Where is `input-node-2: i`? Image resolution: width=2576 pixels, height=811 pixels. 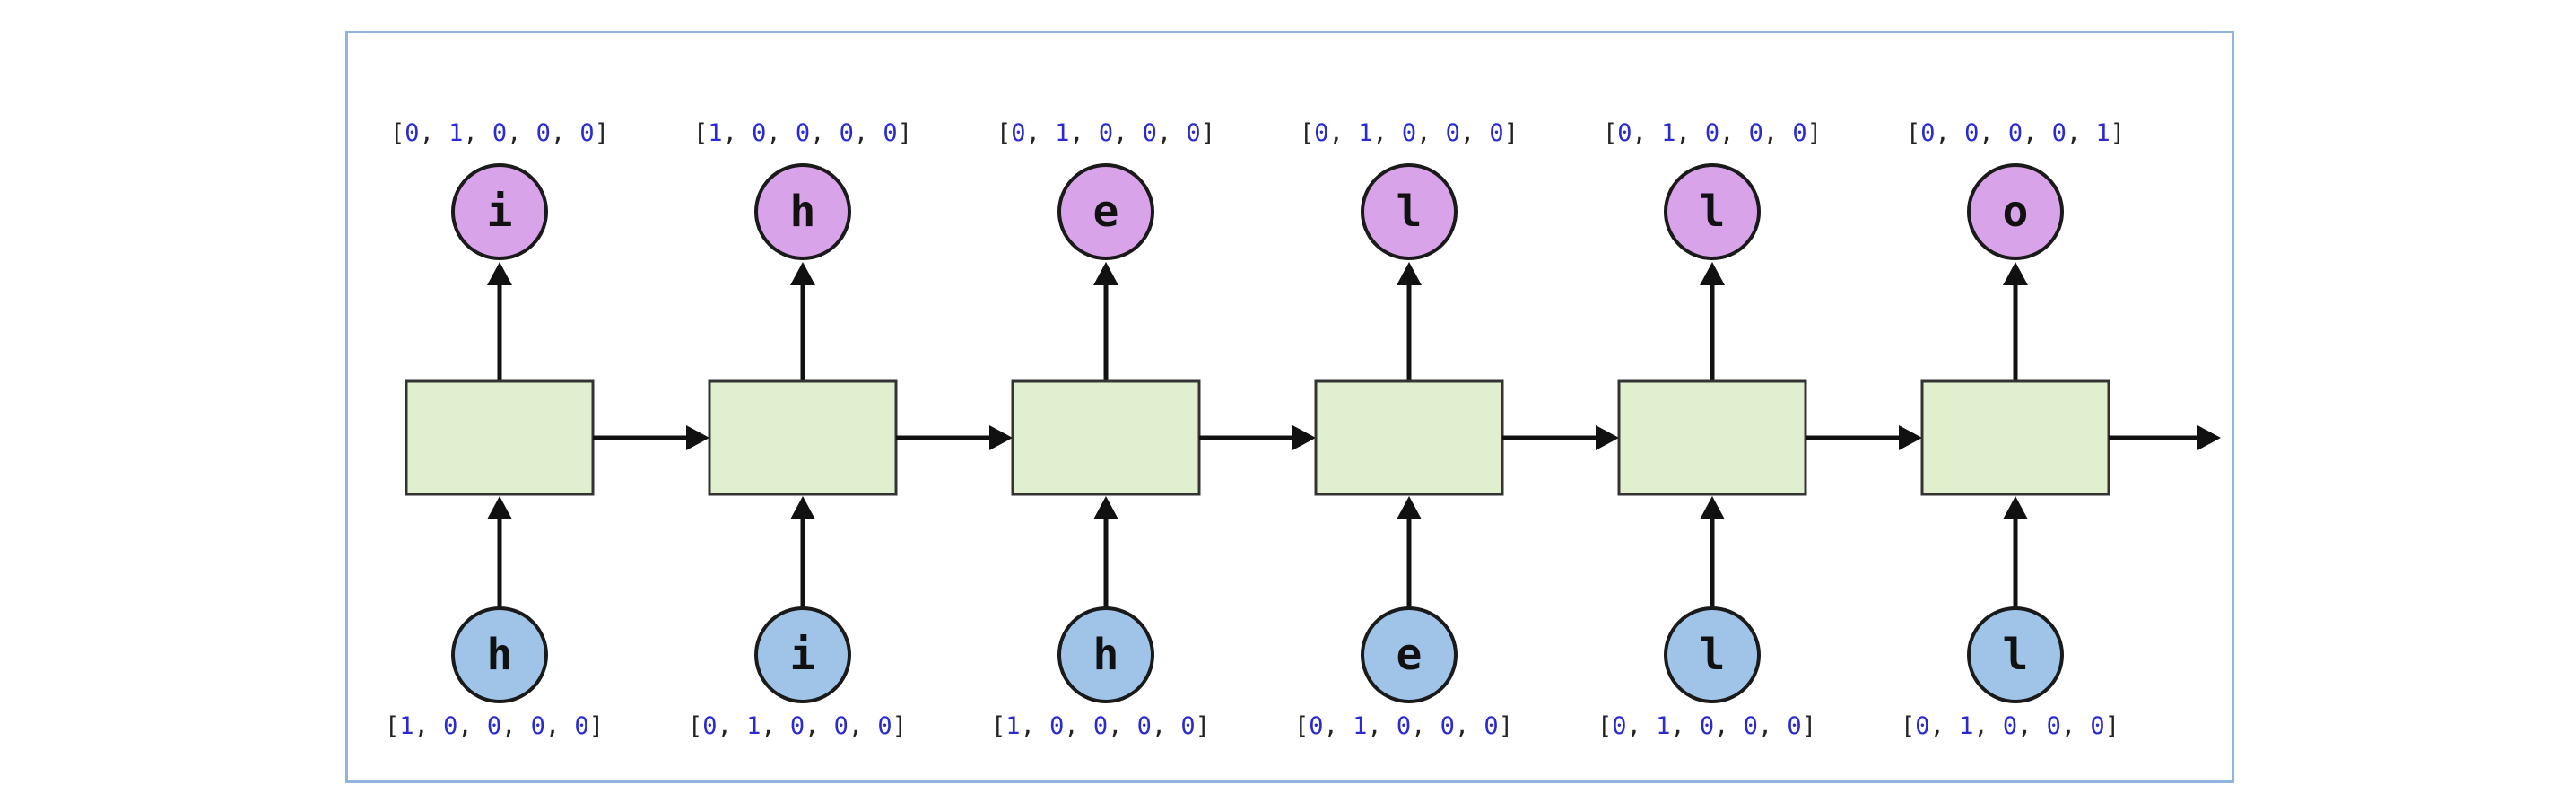 input-node-2: i is located at coordinates (802, 654).